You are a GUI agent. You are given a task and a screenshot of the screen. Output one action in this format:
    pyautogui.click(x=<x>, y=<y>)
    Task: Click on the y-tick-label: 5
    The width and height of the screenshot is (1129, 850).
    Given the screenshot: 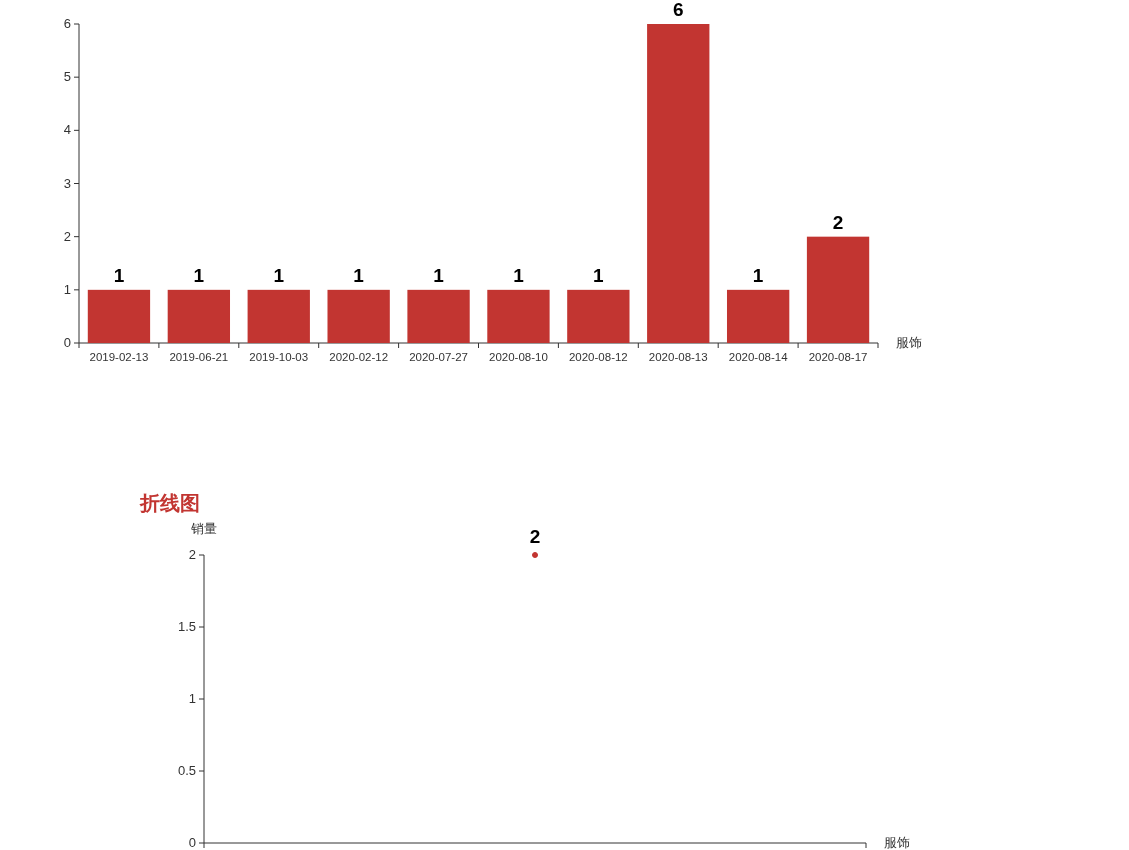 What is the action you would take?
    pyautogui.click(x=67, y=77)
    